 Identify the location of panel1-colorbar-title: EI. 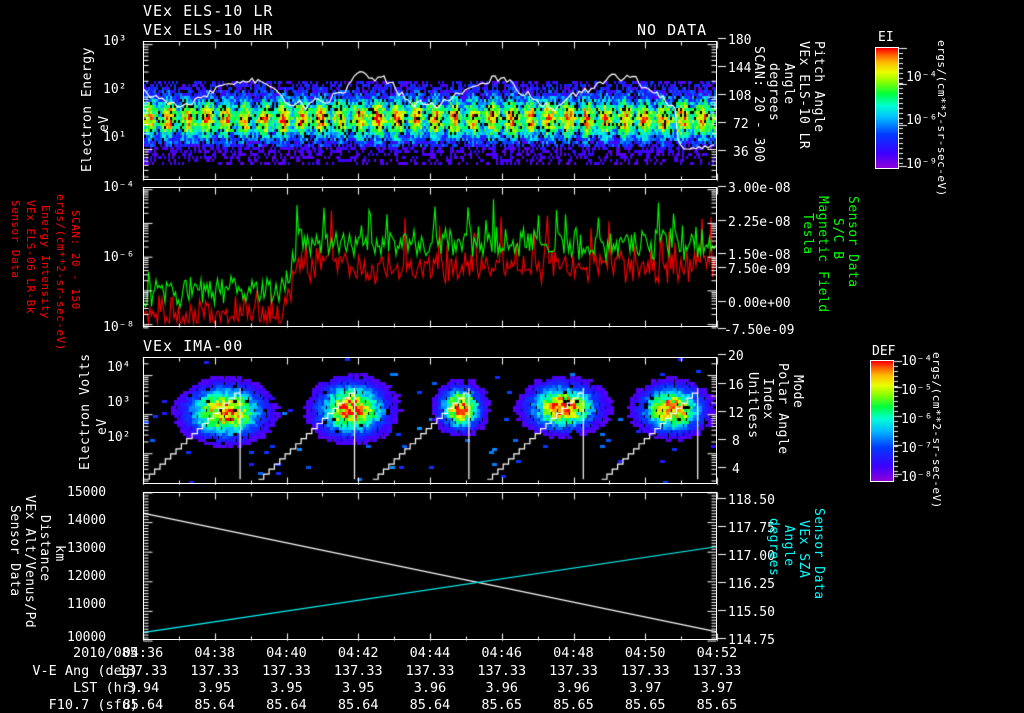
(886, 37).